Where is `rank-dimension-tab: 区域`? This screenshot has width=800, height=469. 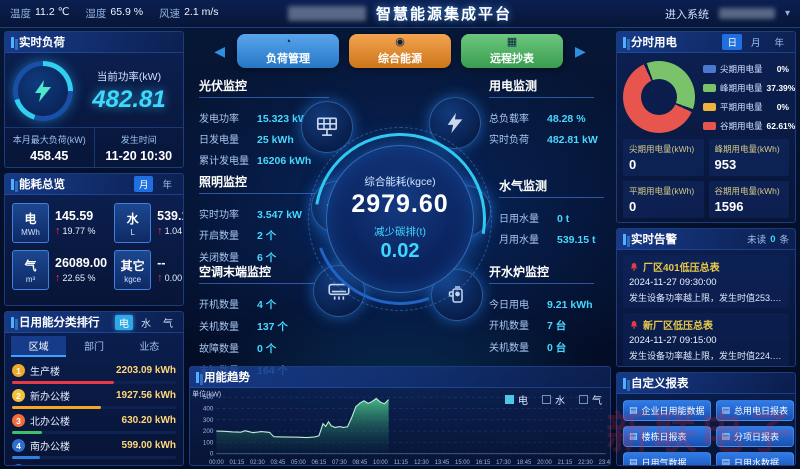
rank-dimension-tab: 区域 is located at coordinates (39, 346).